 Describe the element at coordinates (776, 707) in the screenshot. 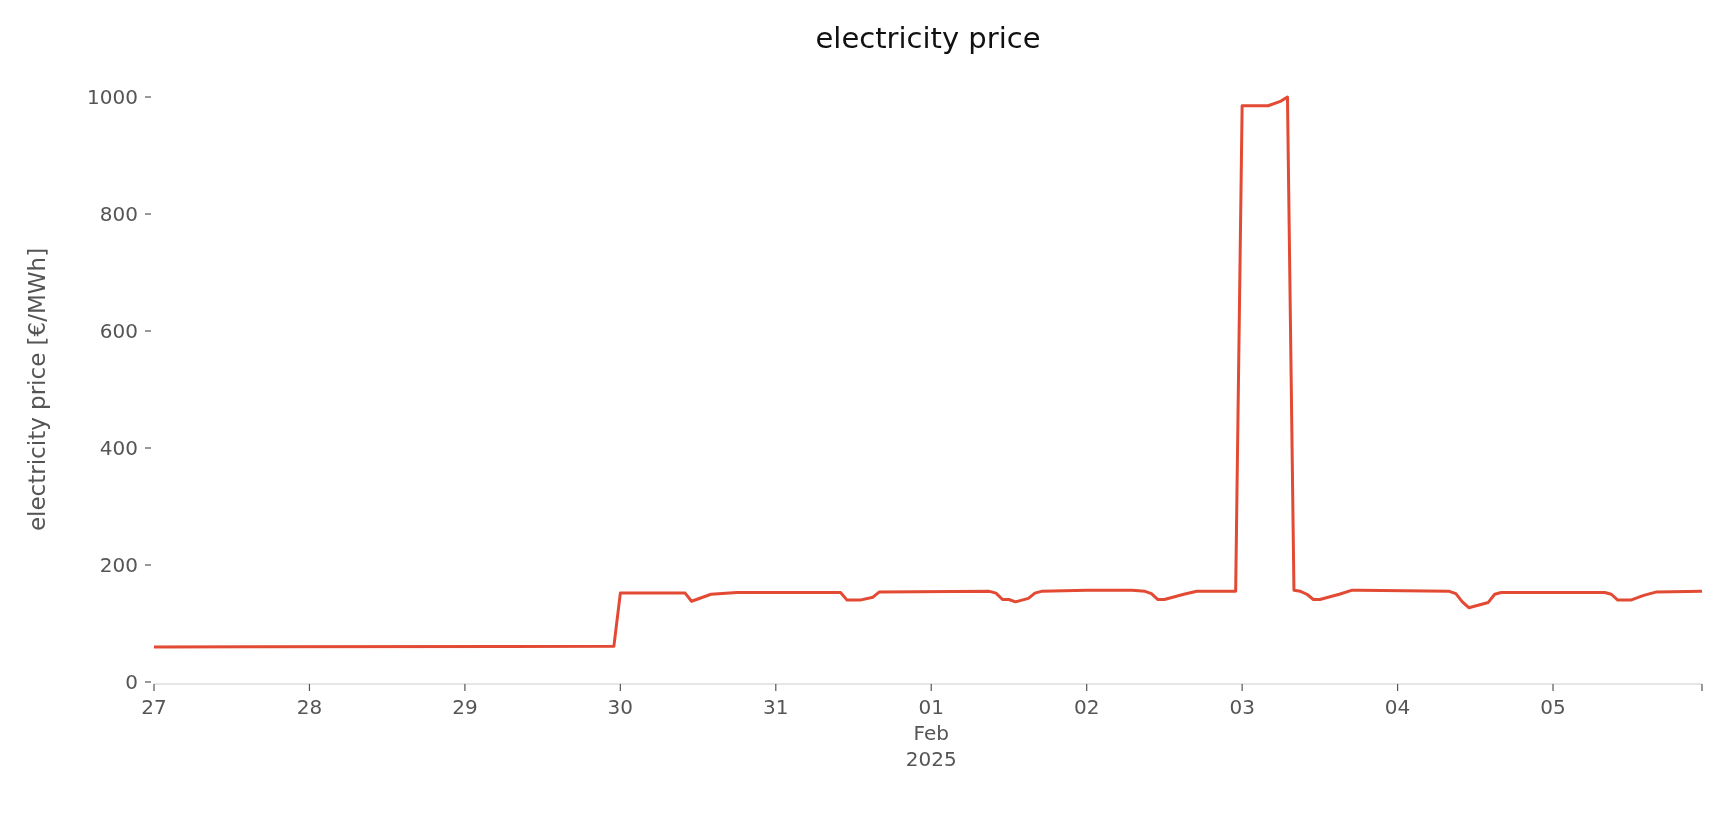

I see `x-tick-label: 31` at that location.